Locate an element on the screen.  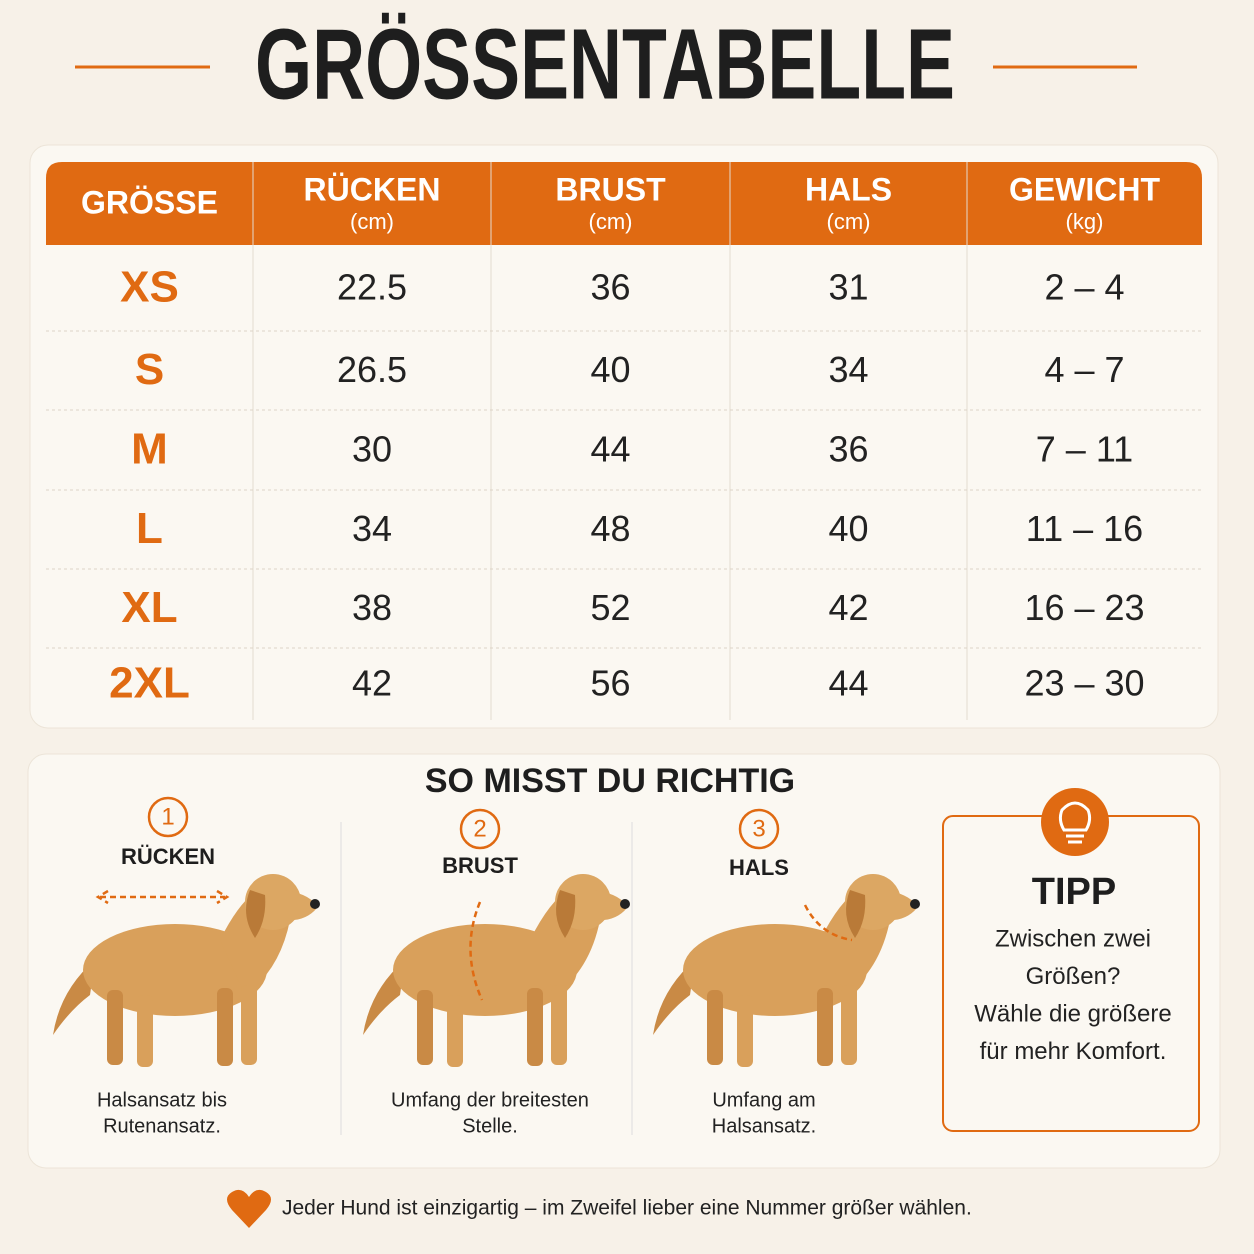
step-text: Rutenansatz. is located at coordinates (162, 1126).